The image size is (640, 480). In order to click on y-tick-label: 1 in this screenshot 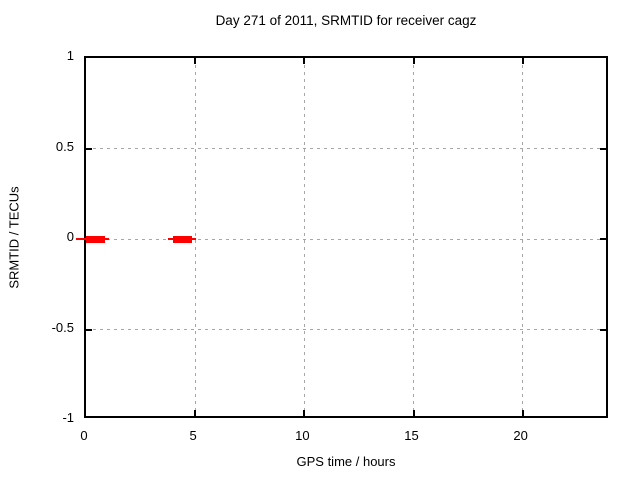, I will do `click(70, 55)`.